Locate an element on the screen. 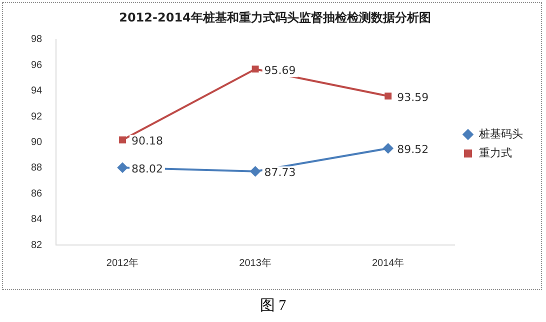 The height and width of the screenshot is (322, 546). y-tick-label: 90 is located at coordinates (37, 142).